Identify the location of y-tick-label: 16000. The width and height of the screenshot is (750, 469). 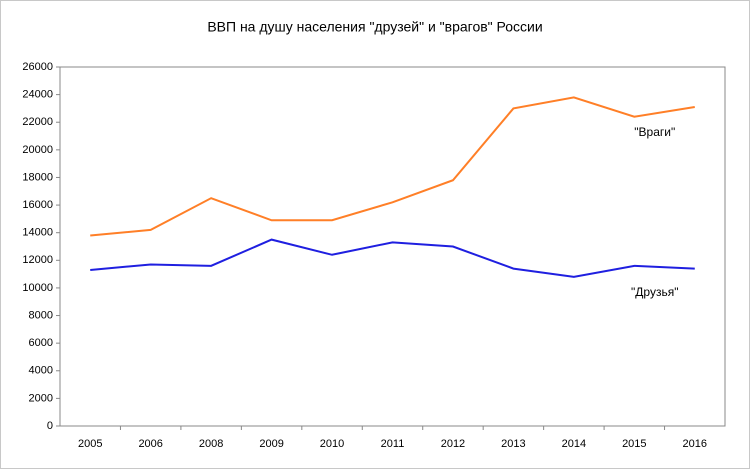
(37, 205).